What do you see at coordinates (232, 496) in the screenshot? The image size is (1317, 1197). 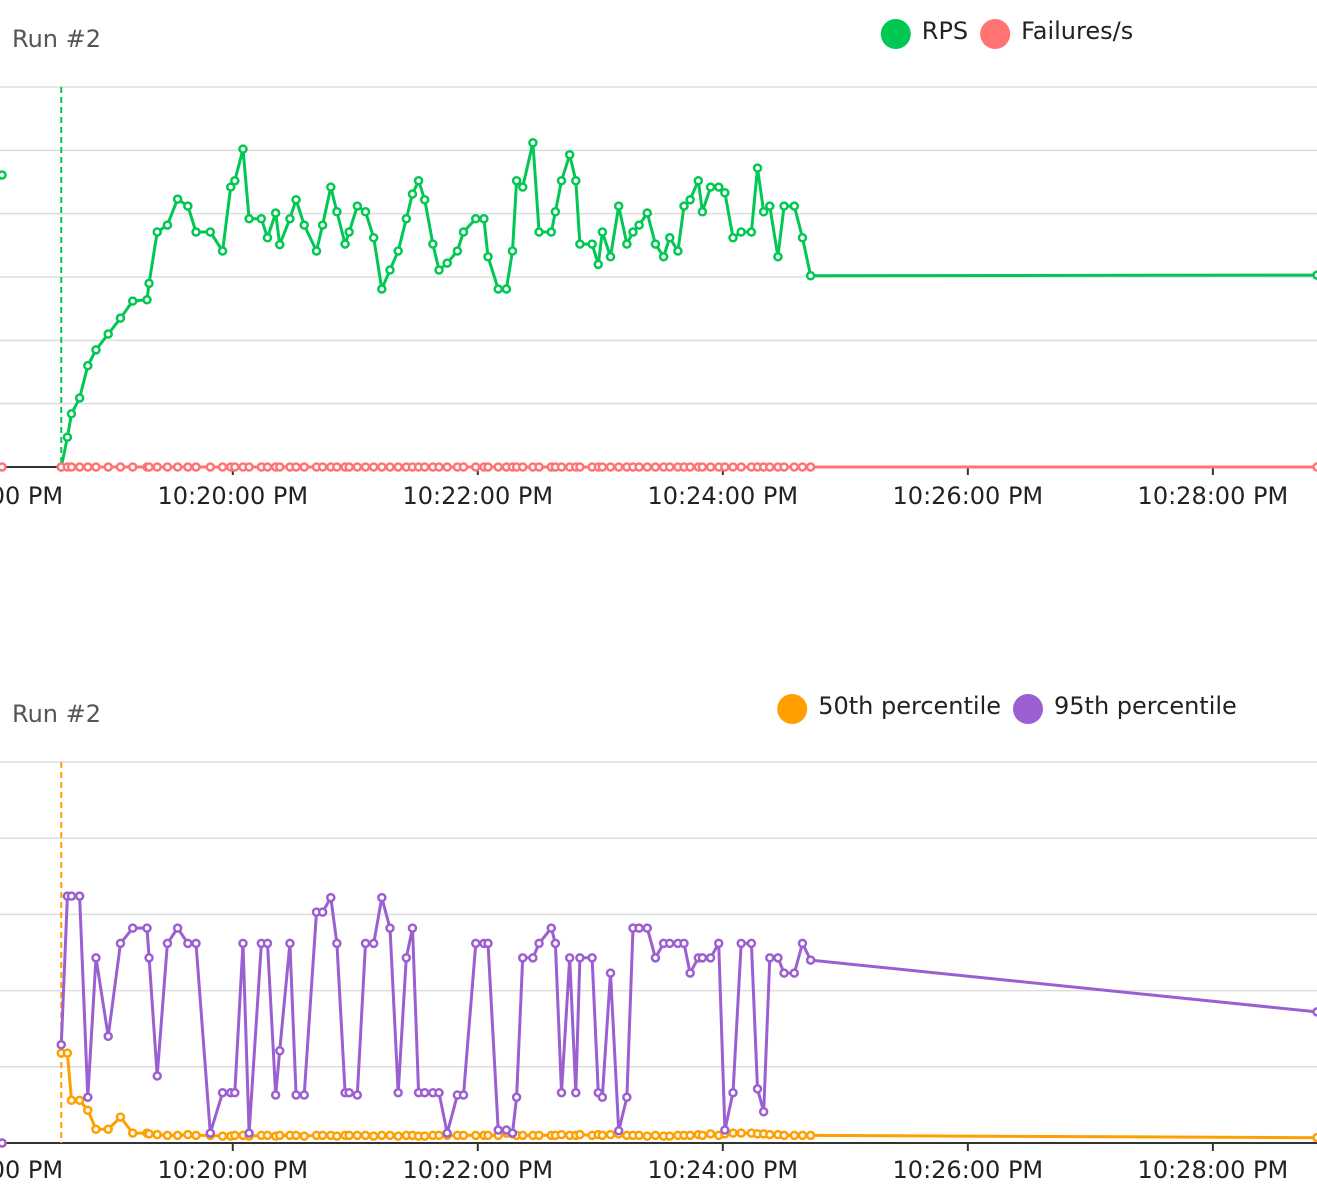 I see `x-tick-label: 10:20:00 PM` at bounding box center [232, 496].